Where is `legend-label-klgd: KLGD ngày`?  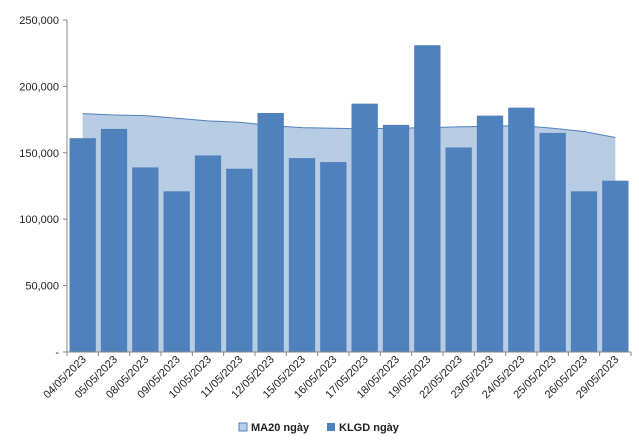
legend-label-klgd: KLGD ngày is located at coordinates (369, 428).